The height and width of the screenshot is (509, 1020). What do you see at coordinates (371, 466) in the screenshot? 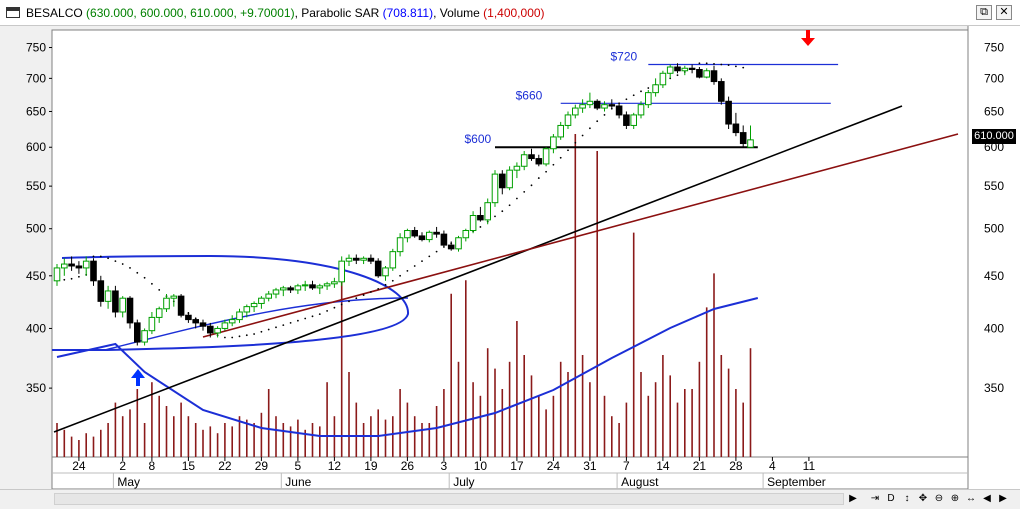
I see `x-tick-label: 19` at bounding box center [371, 466].